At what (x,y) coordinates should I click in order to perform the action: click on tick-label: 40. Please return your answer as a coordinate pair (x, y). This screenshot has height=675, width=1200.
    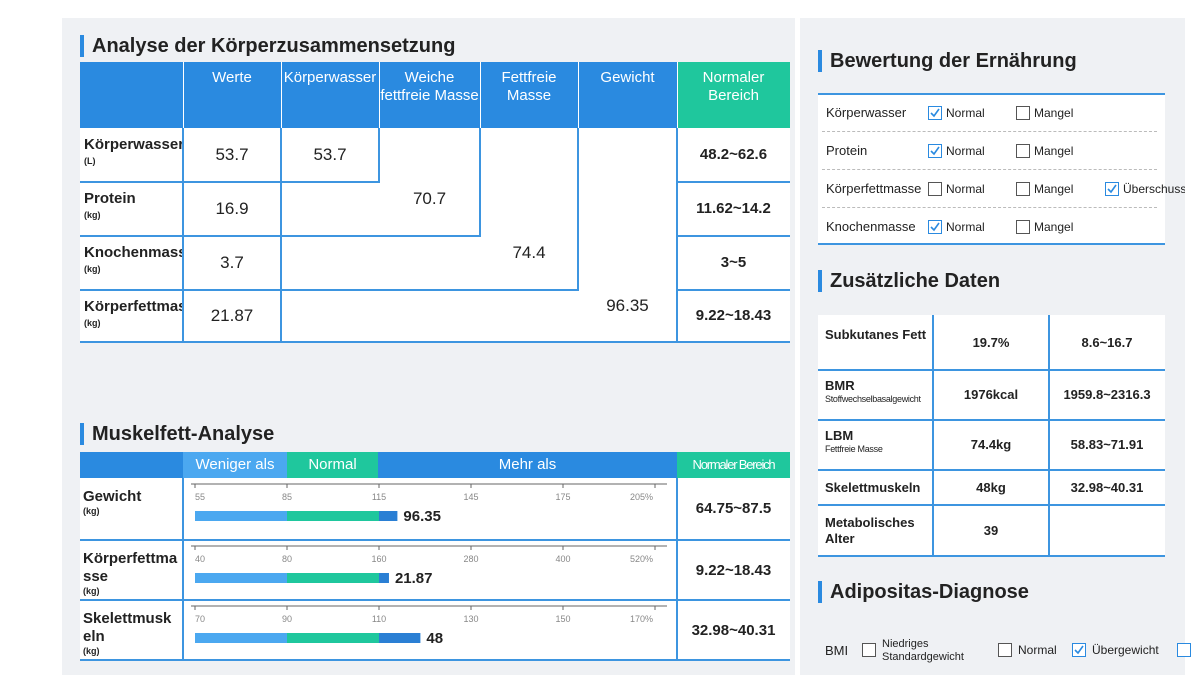
    Looking at the image, I should click on (200, 559).